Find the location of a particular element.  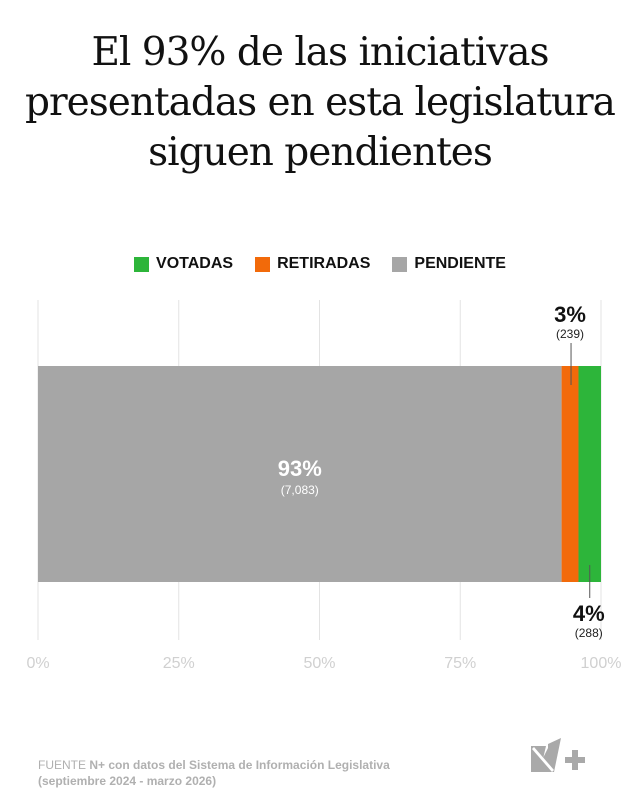

data-label-count: (239) is located at coordinates (570, 334).